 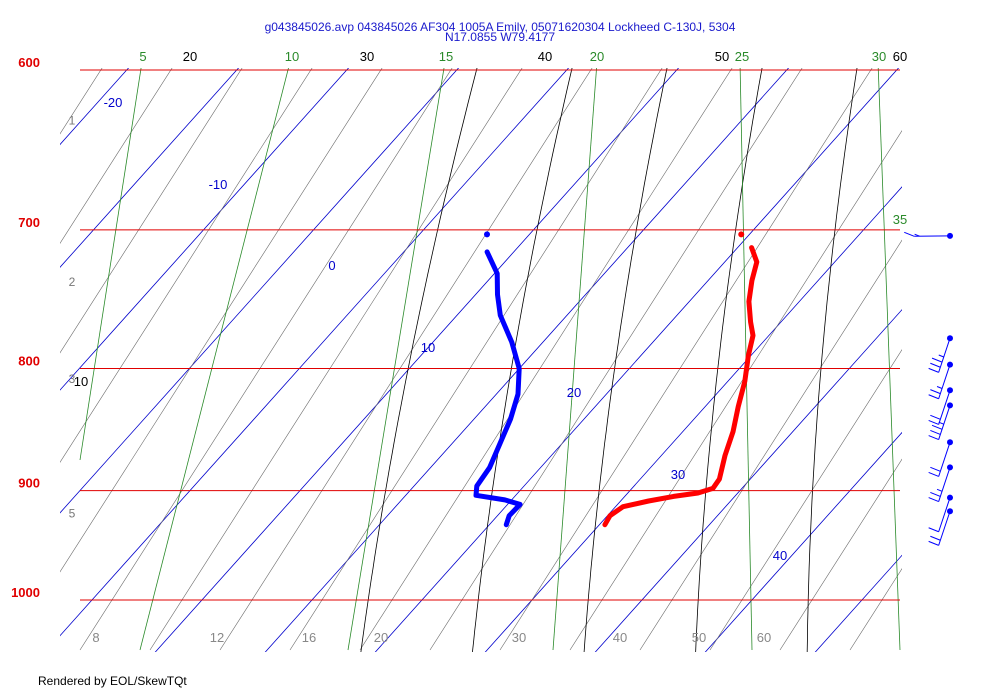 I want to click on wind-barb-station, so click(x=950, y=511).